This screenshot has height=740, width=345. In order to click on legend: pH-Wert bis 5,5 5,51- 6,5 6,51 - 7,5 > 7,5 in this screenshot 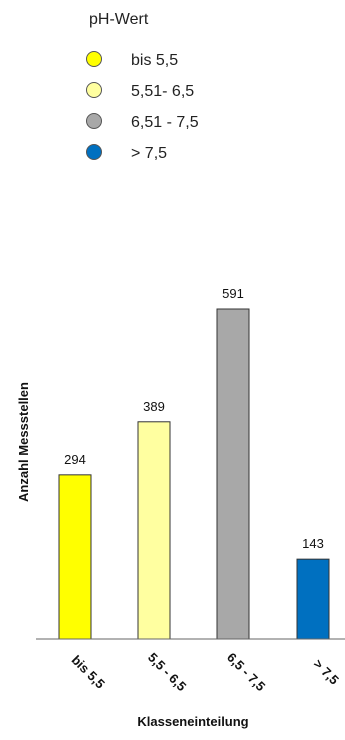, I will do `click(142, 86)`.